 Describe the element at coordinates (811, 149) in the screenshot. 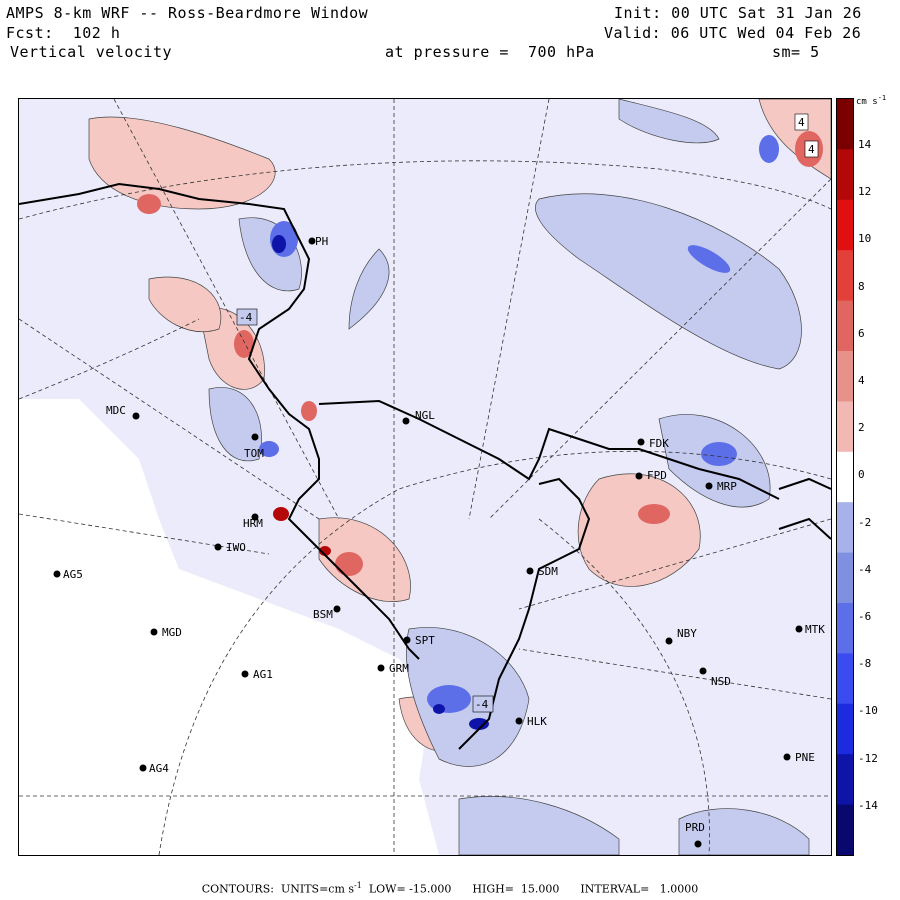

I see `contour-label-4b: 4` at that location.